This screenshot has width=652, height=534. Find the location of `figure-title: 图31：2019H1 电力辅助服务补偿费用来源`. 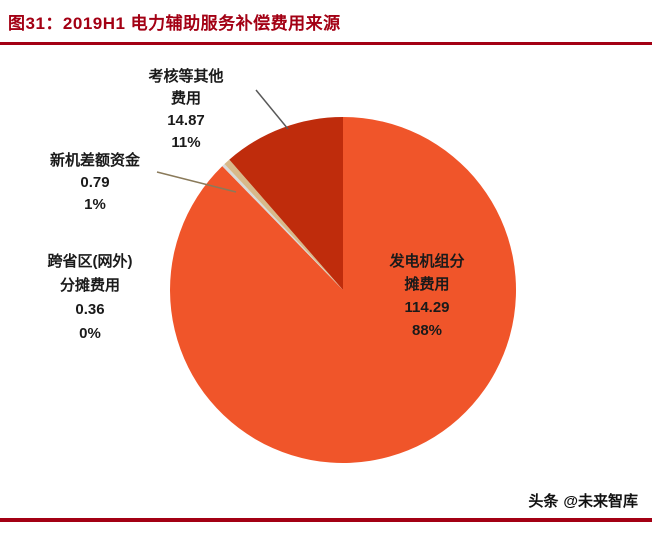

figure-title: 图31：2019H1 电力辅助服务补偿费用来源 is located at coordinates (174, 23).